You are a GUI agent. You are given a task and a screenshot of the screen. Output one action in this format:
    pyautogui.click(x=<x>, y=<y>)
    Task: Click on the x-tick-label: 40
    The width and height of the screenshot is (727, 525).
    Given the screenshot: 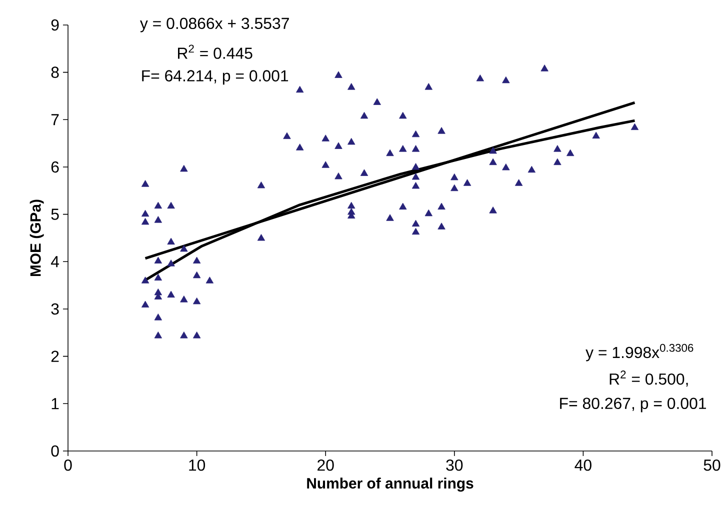 What is the action you would take?
    pyautogui.click(x=583, y=465)
    